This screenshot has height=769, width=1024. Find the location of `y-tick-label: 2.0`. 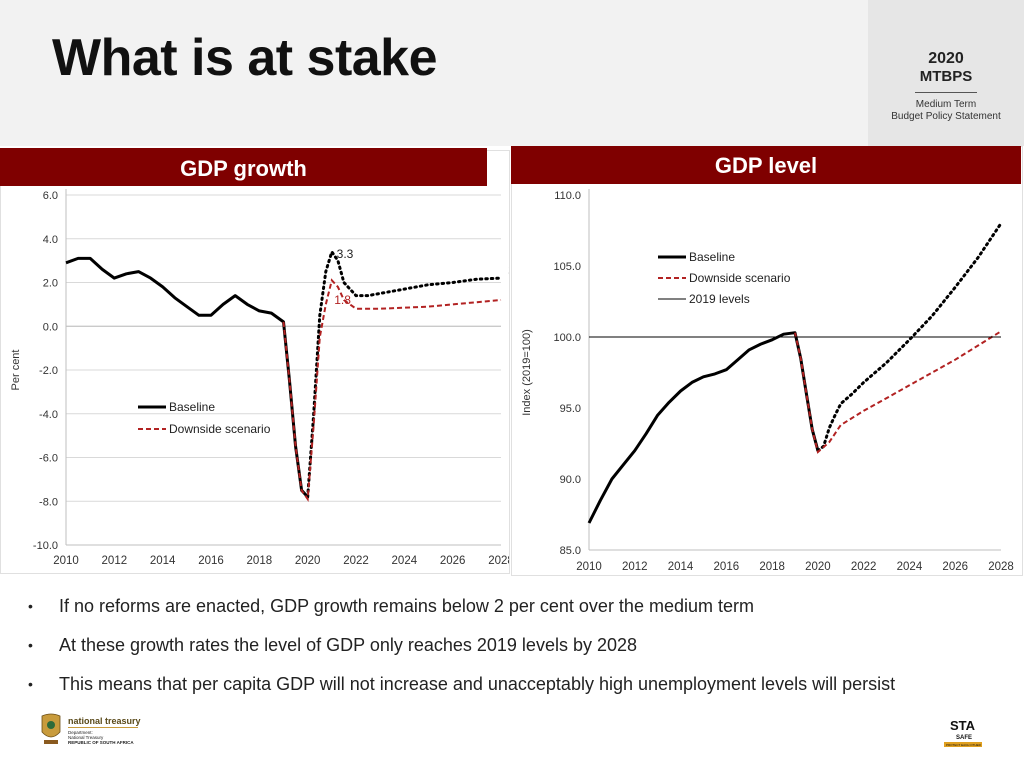

y-tick-label: 2.0 is located at coordinates (50, 284).